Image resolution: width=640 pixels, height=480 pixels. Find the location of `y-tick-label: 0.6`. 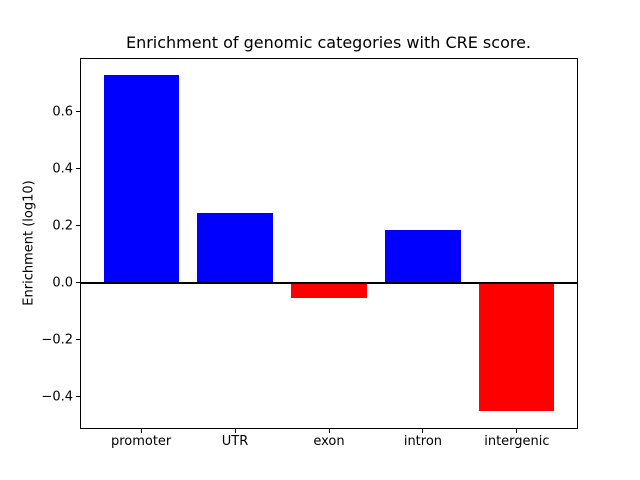

y-tick-label: 0.6 is located at coordinates (62, 112).